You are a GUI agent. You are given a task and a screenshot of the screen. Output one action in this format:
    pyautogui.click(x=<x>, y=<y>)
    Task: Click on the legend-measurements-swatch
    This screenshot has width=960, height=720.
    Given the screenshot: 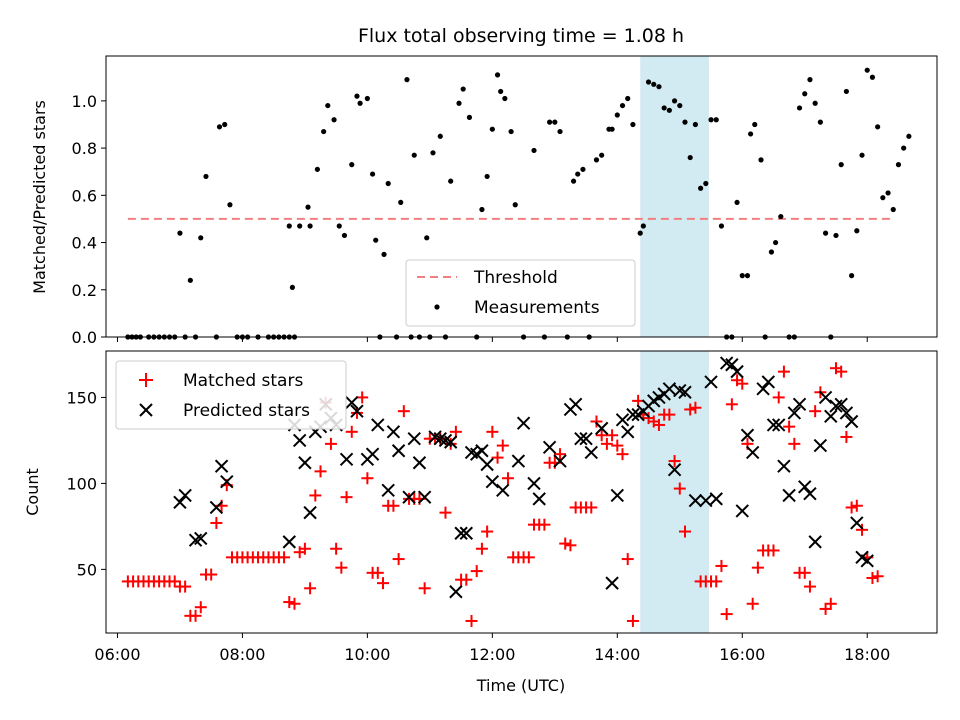 What is the action you would take?
    pyautogui.click(x=437, y=307)
    